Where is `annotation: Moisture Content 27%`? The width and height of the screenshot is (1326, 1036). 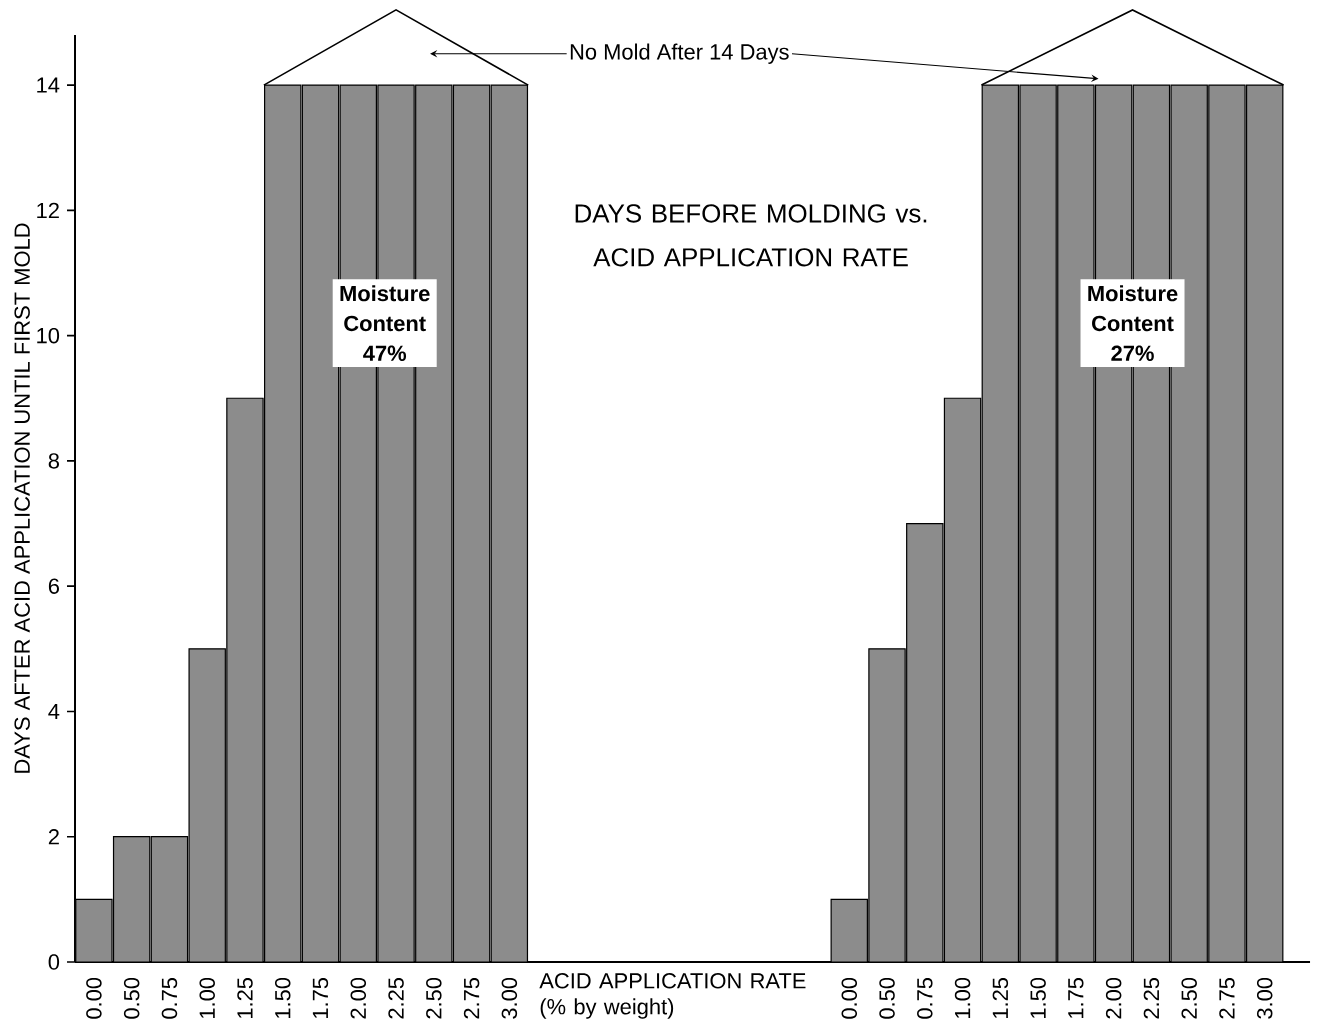 annotation: Moisture Content 27% is located at coordinates (1133, 323).